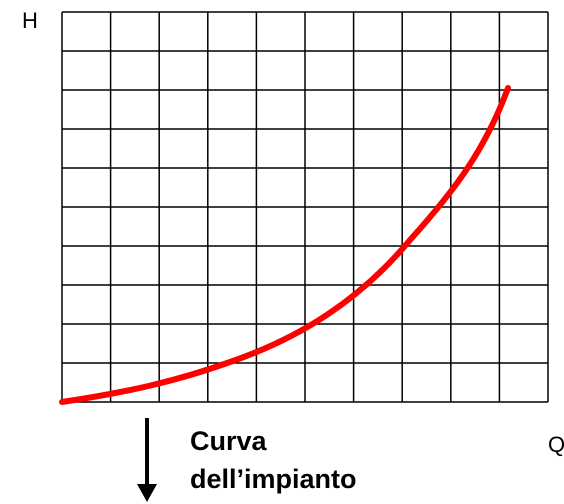 The height and width of the screenshot is (504, 564). I want to click on arrow-head, so click(147, 493).